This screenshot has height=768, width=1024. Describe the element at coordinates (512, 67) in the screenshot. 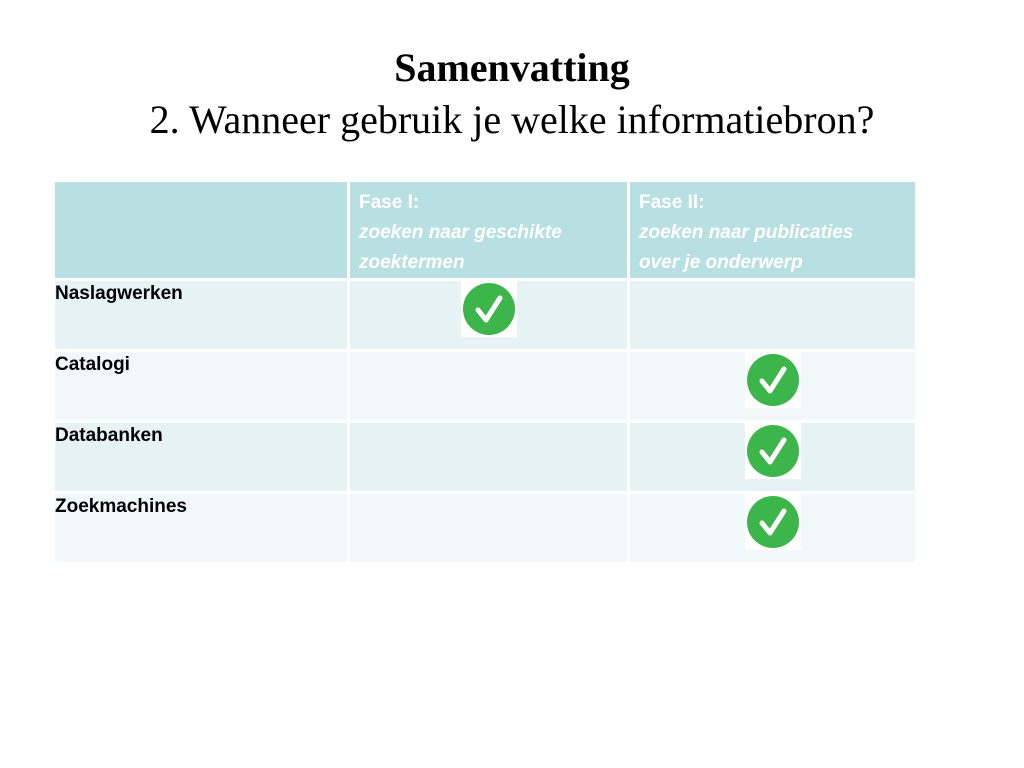

I see `slide-title: Samenvatting` at that location.